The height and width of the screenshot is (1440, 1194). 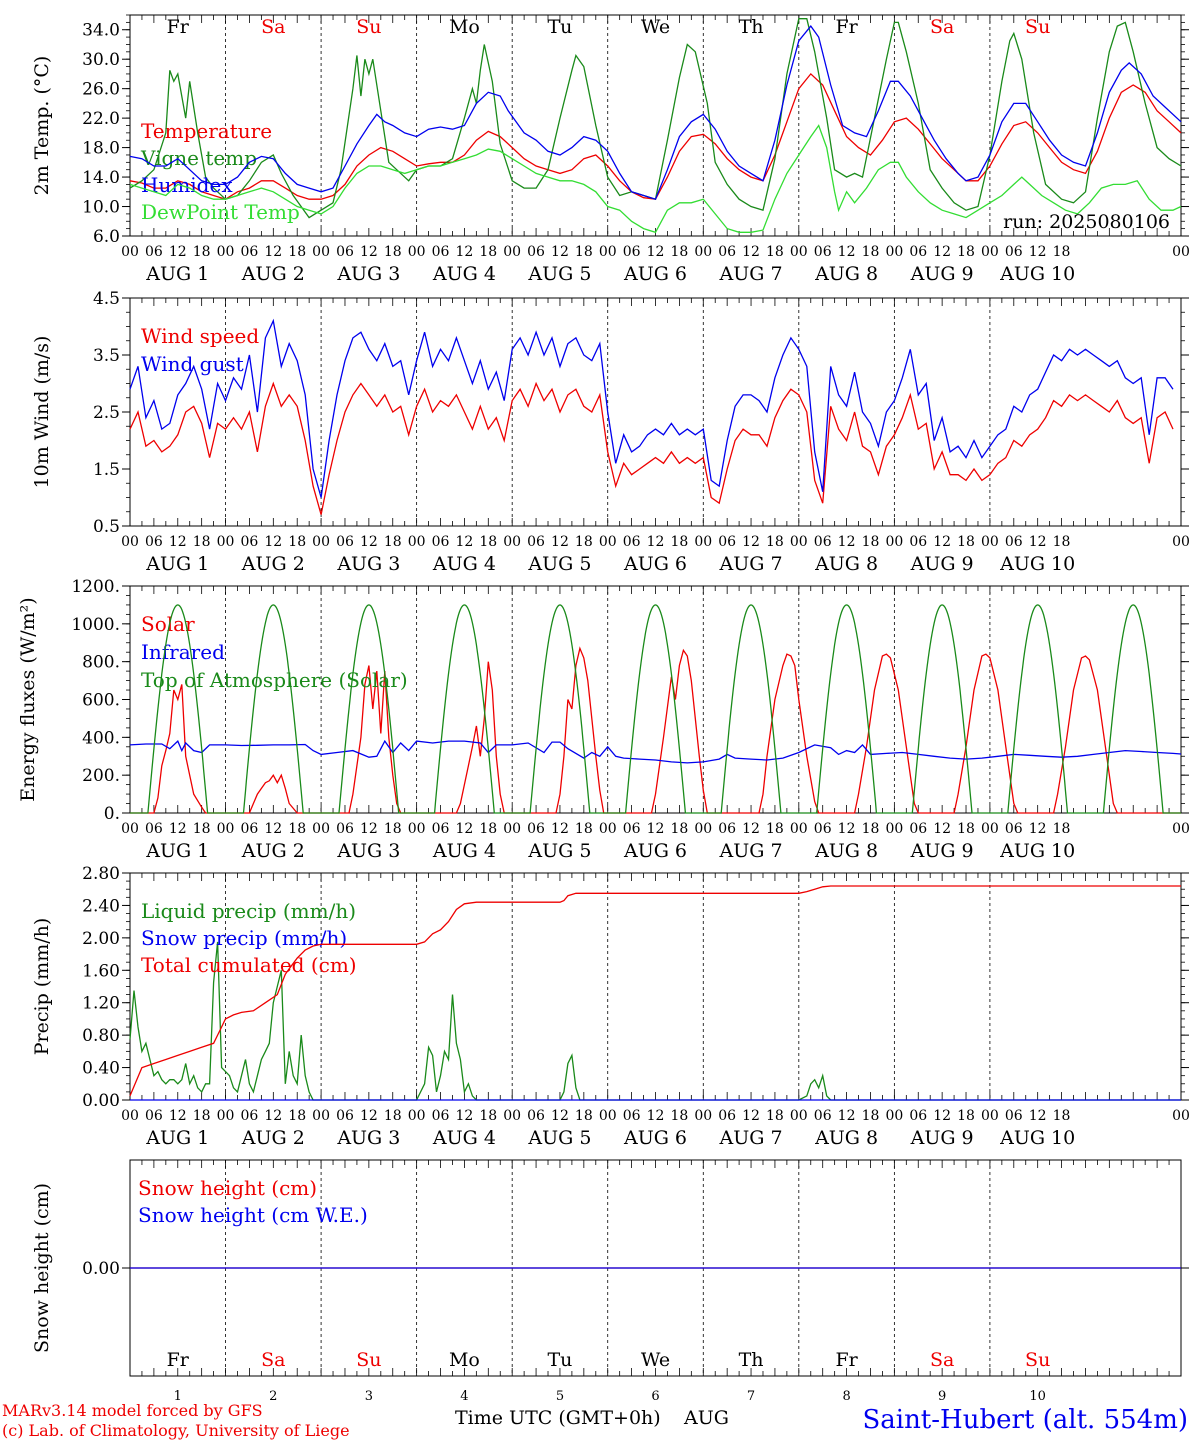 What do you see at coordinates (42, 412) in the screenshot?
I see `y-axis-label: 10m Wind (m/s)` at bounding box center [42, 412].